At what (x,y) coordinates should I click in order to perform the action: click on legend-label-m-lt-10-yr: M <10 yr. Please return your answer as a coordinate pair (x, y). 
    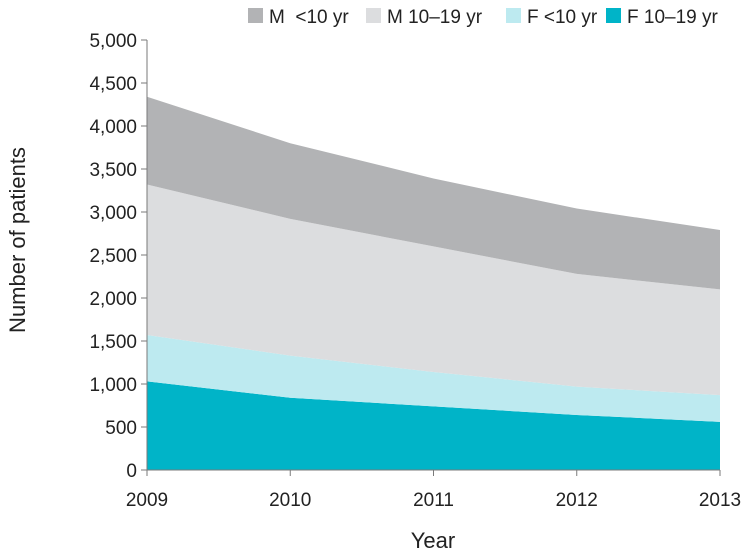
    Looking at the image, I should click on (309, 17).